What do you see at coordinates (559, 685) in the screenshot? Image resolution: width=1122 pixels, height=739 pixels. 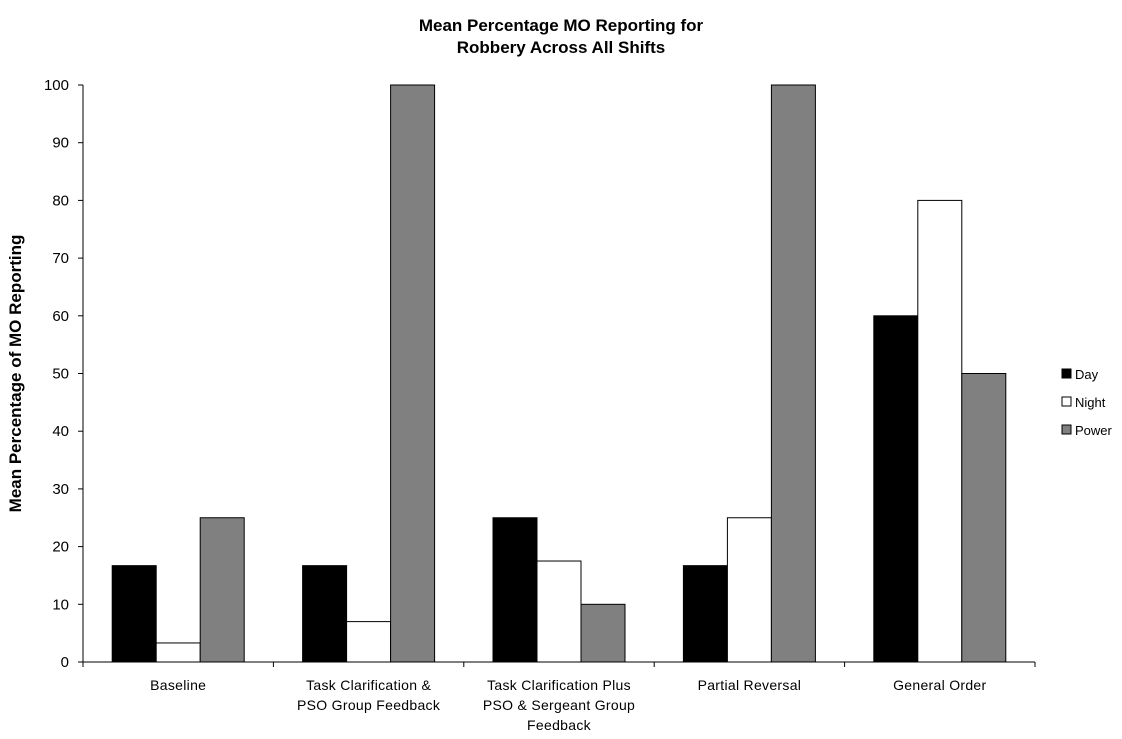 I see `x-category-label: Task Clarification Plus` at bounding box center [559, 685].